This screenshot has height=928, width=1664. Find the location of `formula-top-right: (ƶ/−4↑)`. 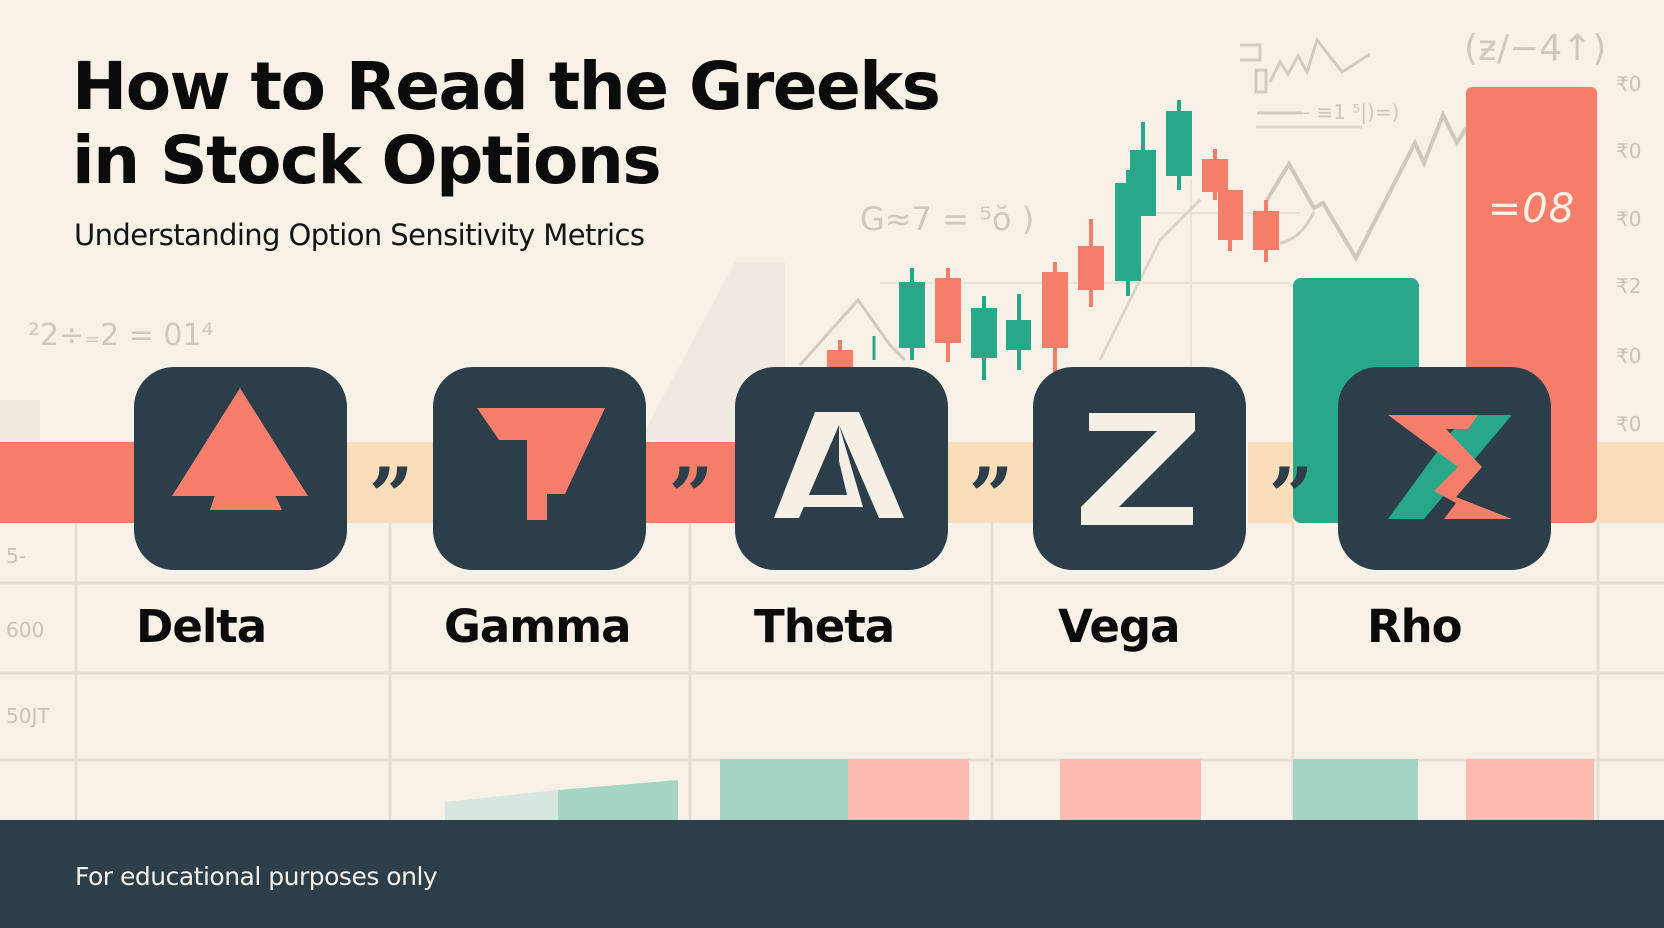

formula-top-right: (ƶ/−4↑) is located at coordinates (1535, 48).